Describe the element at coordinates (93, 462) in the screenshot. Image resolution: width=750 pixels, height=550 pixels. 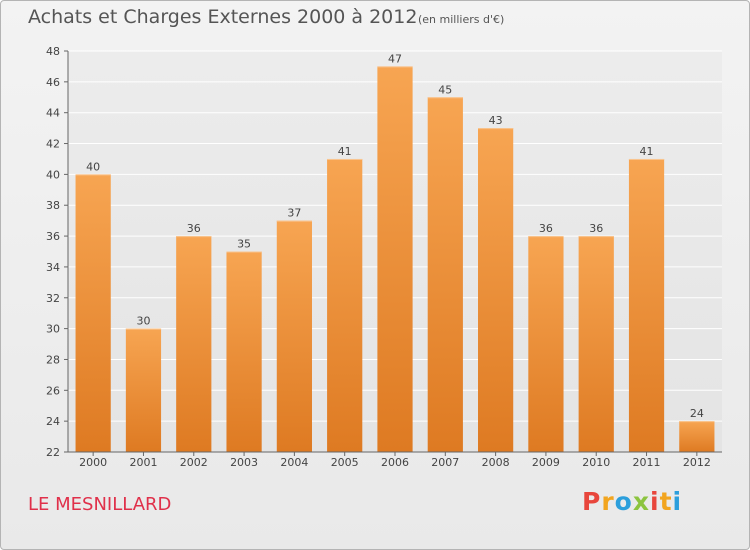
I see `x-tick-label: 2000` at that location.